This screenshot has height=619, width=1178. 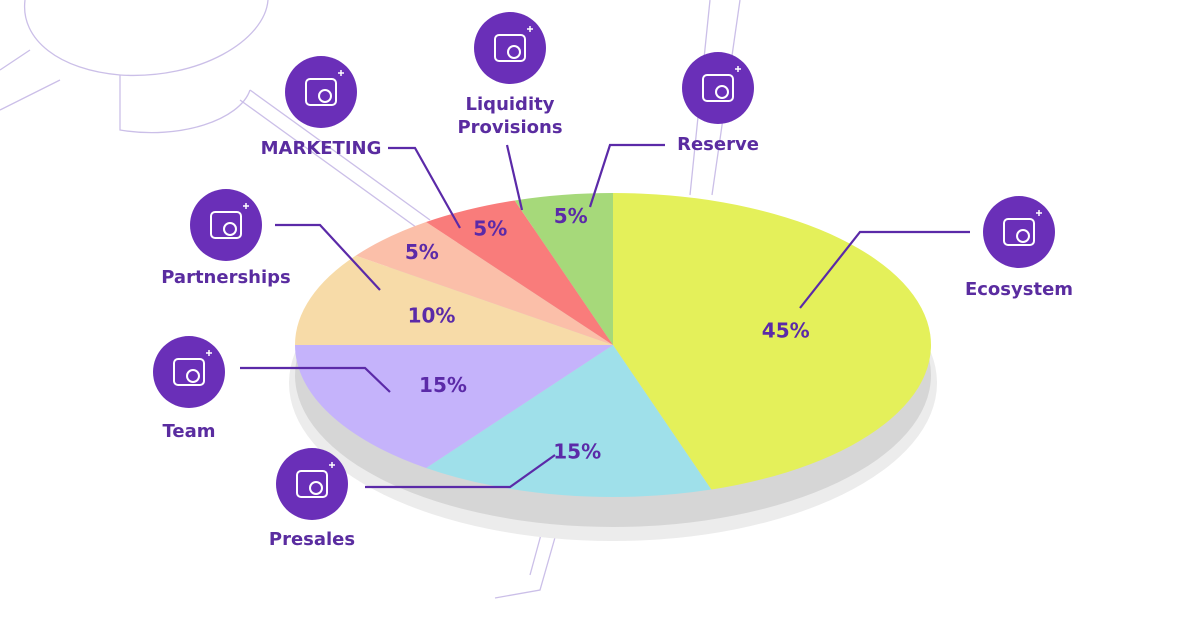 I want to click on category-label: Ecosystem, so click(x=1019, y=289).